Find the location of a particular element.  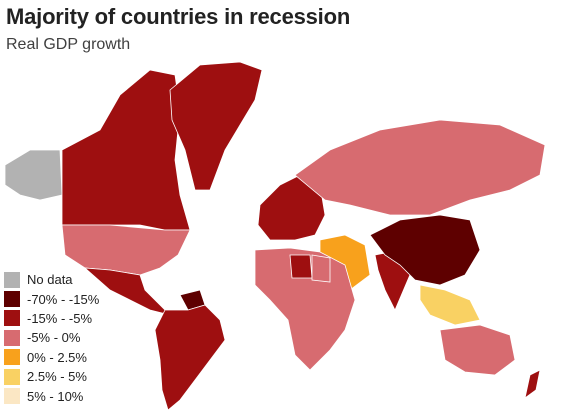

legend-label: 2.5% - 5% is located at coordinates (57, 377).